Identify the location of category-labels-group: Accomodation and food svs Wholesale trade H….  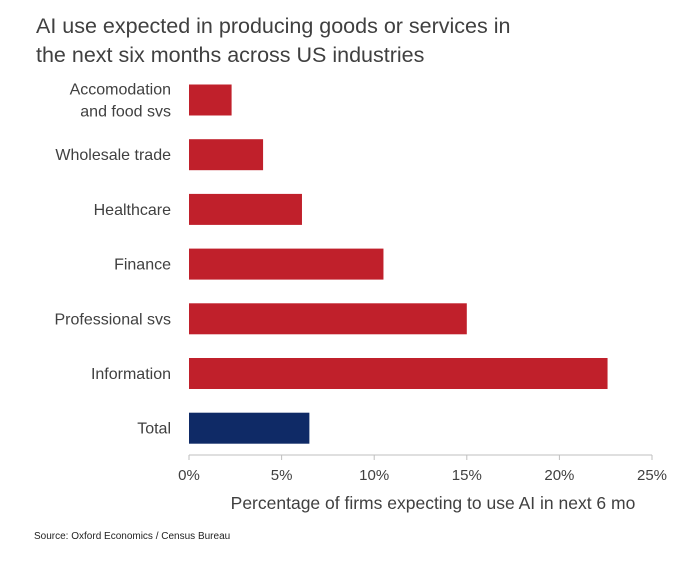
(113, 260).